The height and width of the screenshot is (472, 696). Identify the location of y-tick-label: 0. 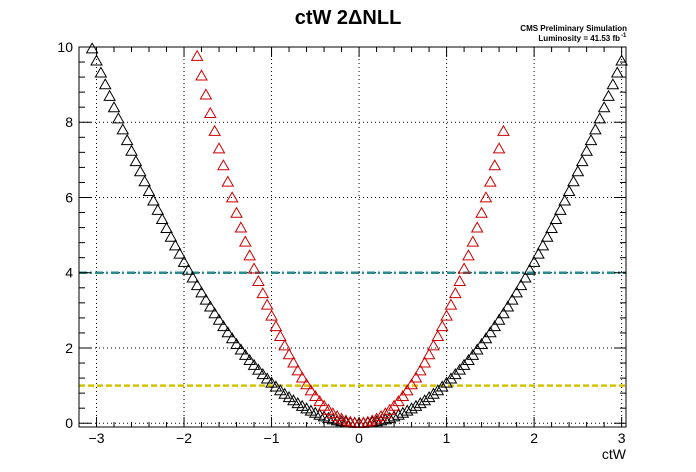
(69, 423).